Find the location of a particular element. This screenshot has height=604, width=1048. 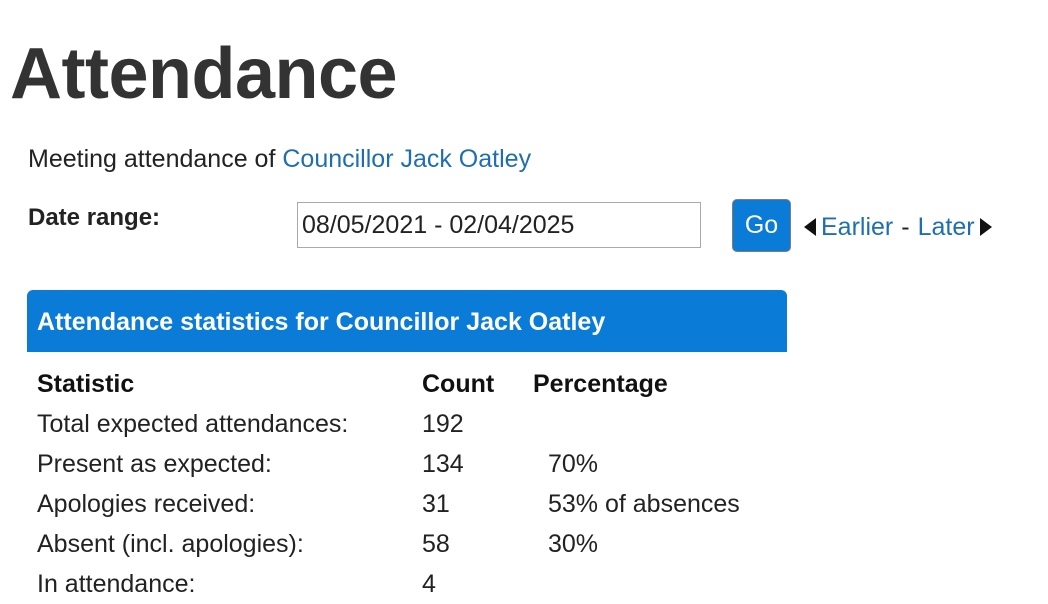

table-row: Present as expected: 134 70% is located at coordinates (410, 464).